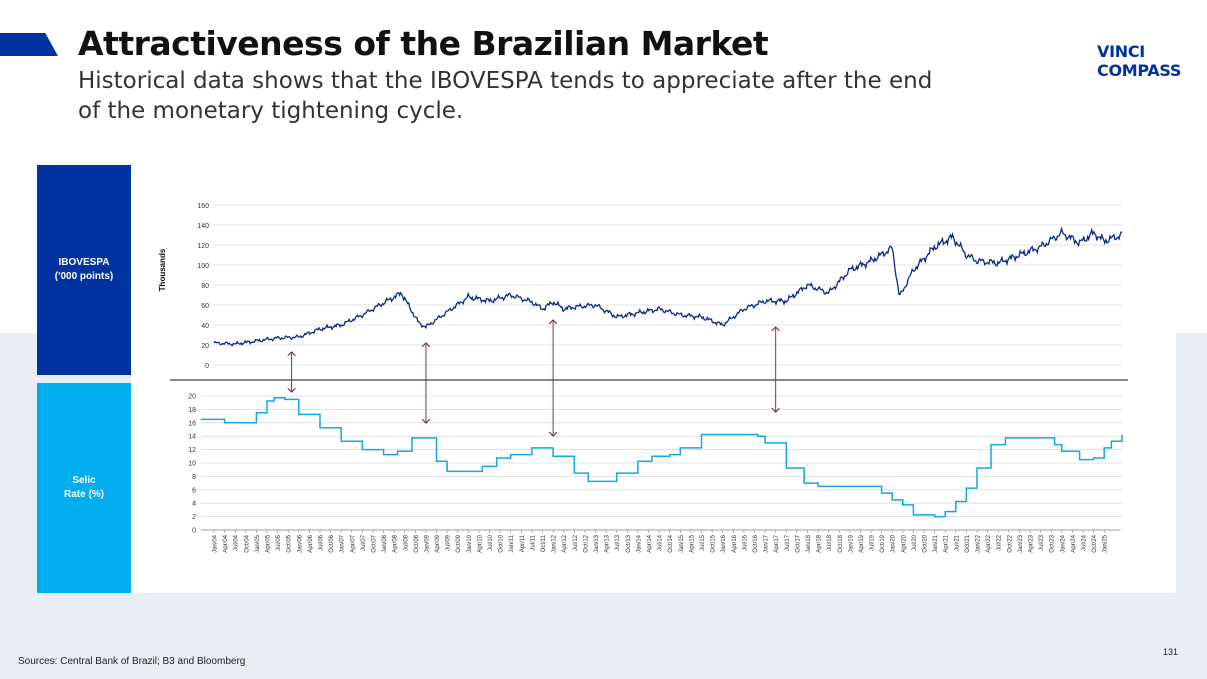  I want to click on ibovespa-y-tick-label: 80, so click(205, 286).